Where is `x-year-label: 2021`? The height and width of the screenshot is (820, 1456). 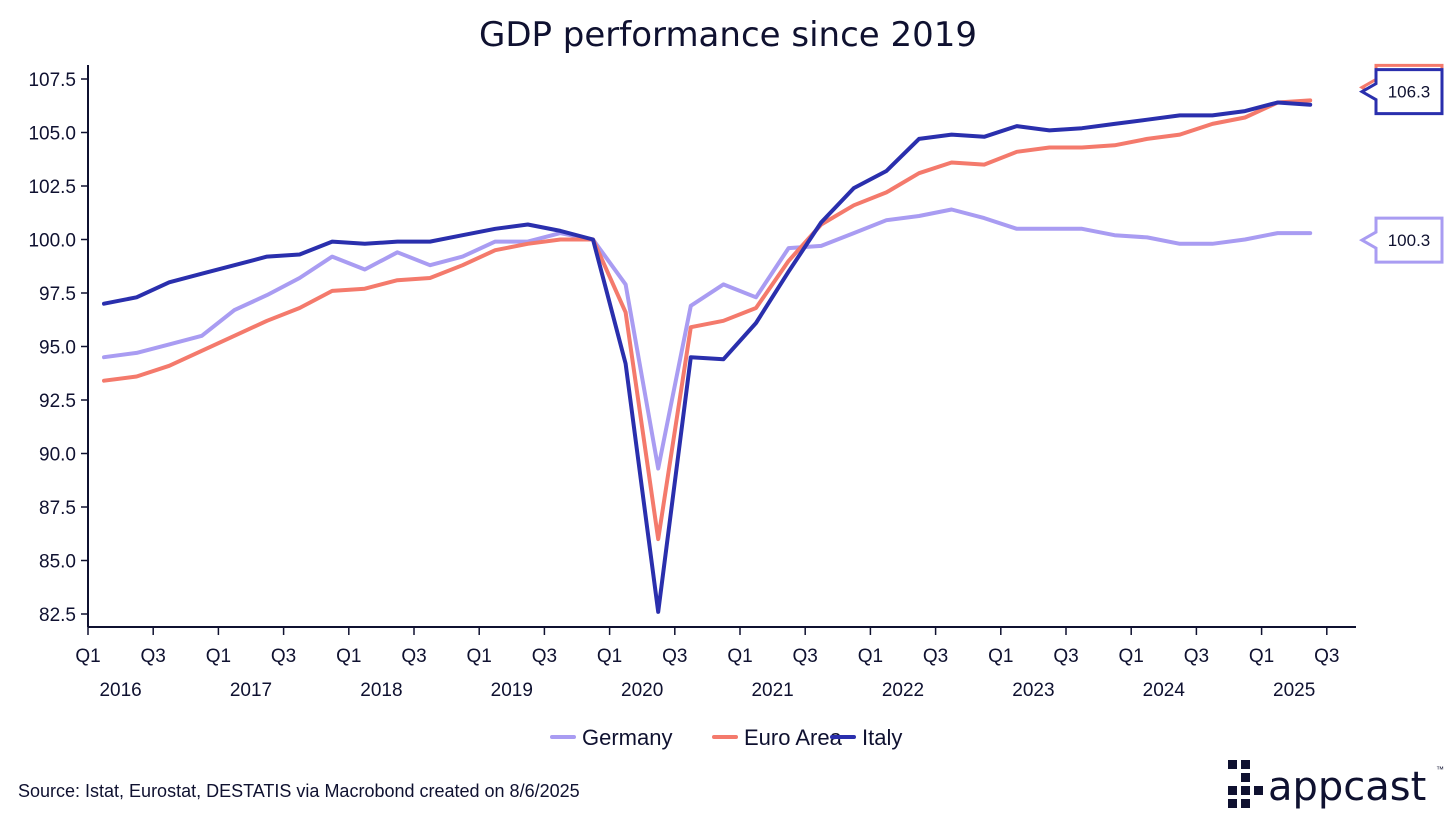
x-year-label: 2021 is located at coordinates (772, 690).